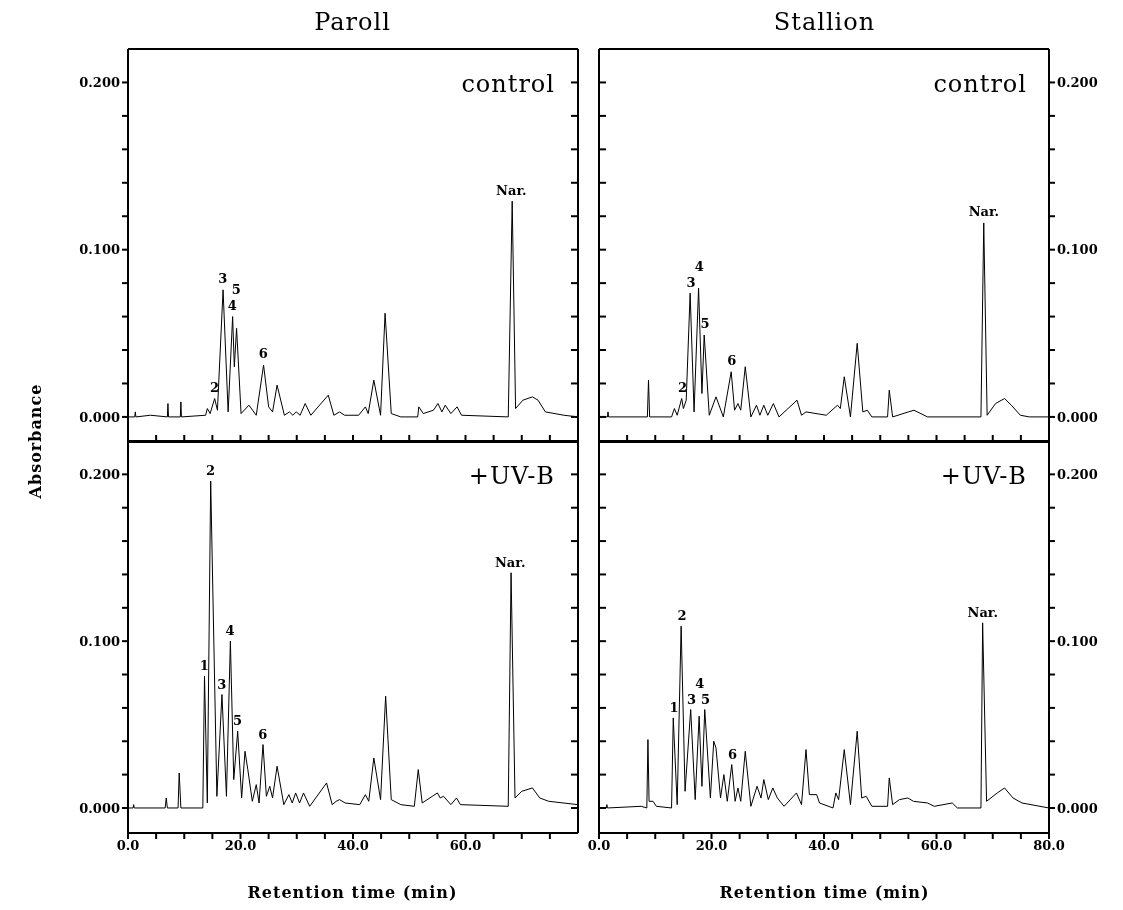 This screenshot has width=1123, height=910. I want to click on x-tick-label: 80.0, so click(1049, 846).